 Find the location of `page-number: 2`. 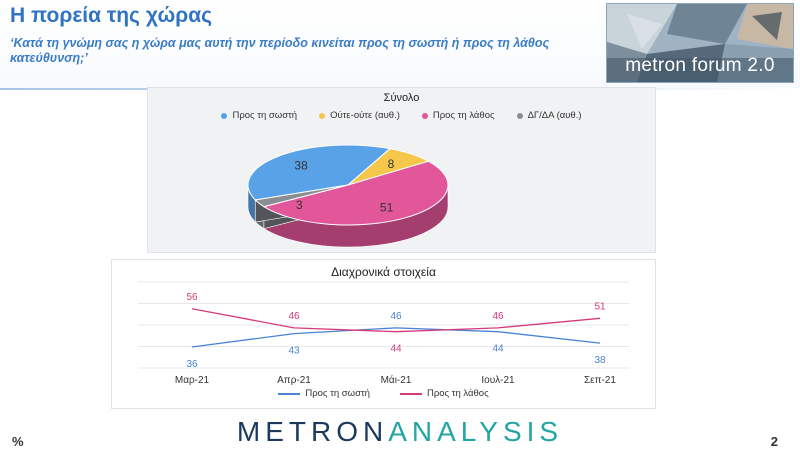

page-number: 2 is located at coordinates (774, 441).